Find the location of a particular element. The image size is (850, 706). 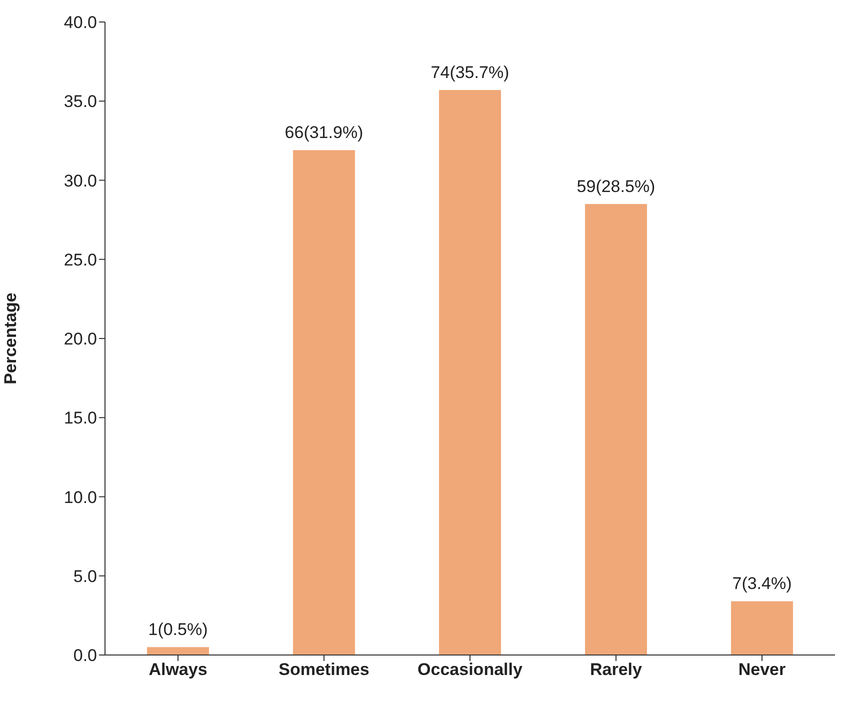

x-tick-label: Occasionally is located at coordinates (470, 670).